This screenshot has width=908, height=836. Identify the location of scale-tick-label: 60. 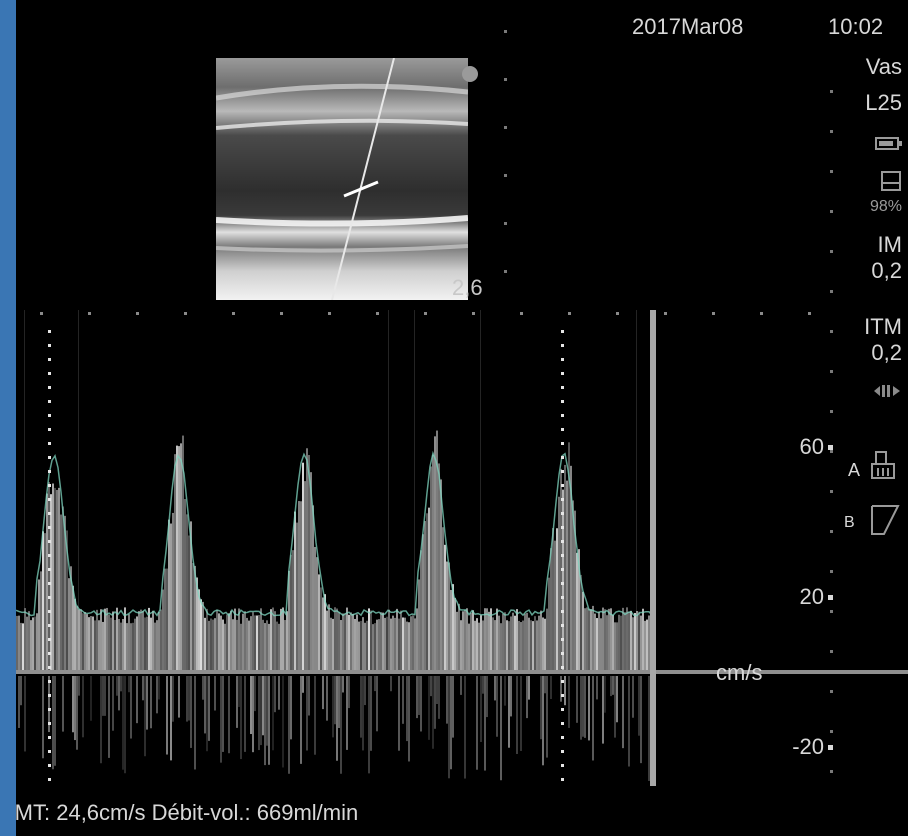
(811, 446).